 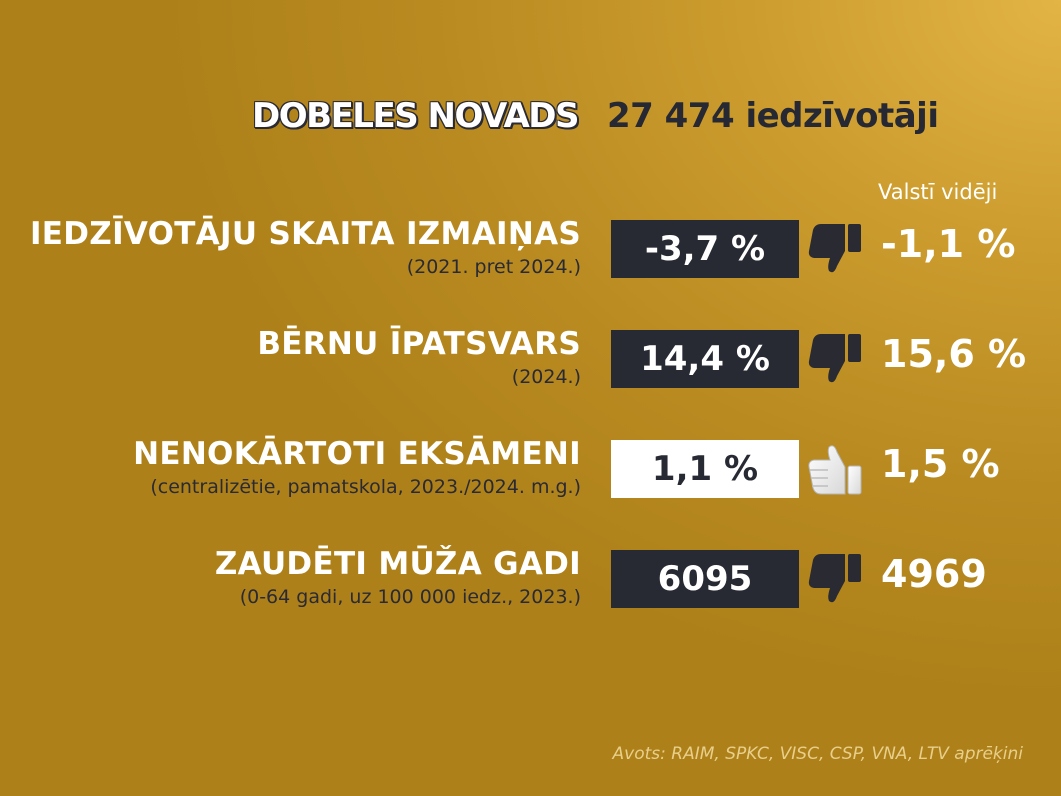 What do you see at coordinates (773, 116) in the screenshot?
I see `population-count: 27 474 iedzīvotāji` at bounding box center [773, 116].